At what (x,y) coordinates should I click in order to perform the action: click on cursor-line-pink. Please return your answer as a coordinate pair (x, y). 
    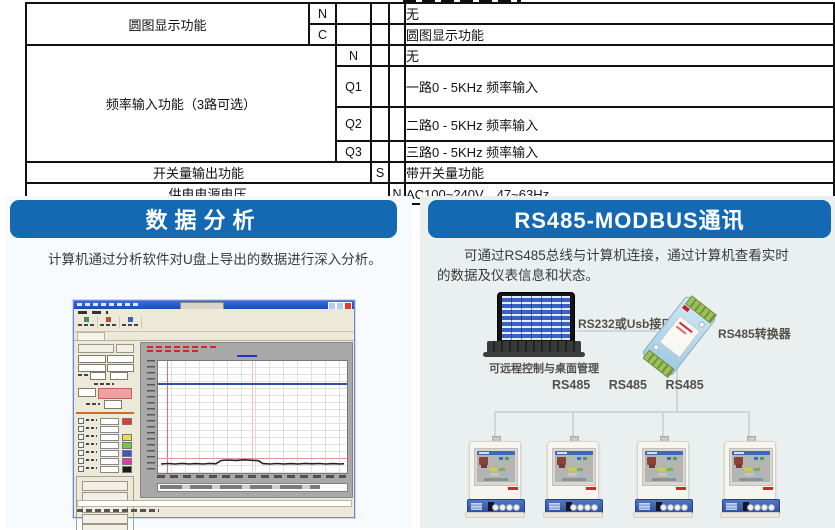
    Looking at the image, I should click on (252, 417).